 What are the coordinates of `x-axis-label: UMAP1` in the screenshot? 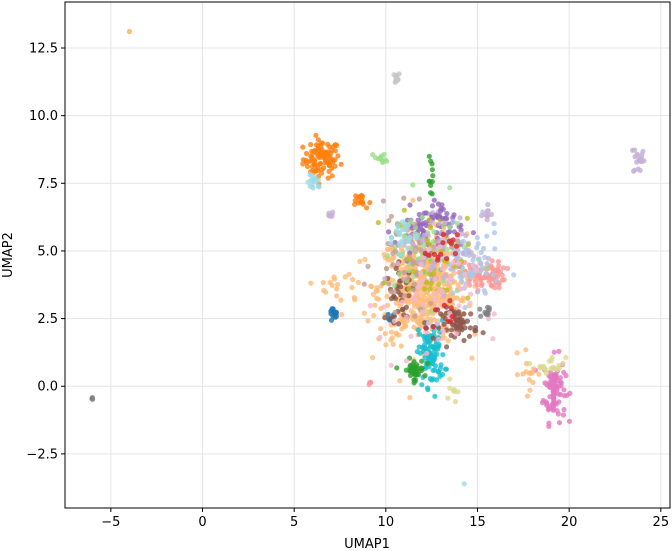 It's located at (367, 544).